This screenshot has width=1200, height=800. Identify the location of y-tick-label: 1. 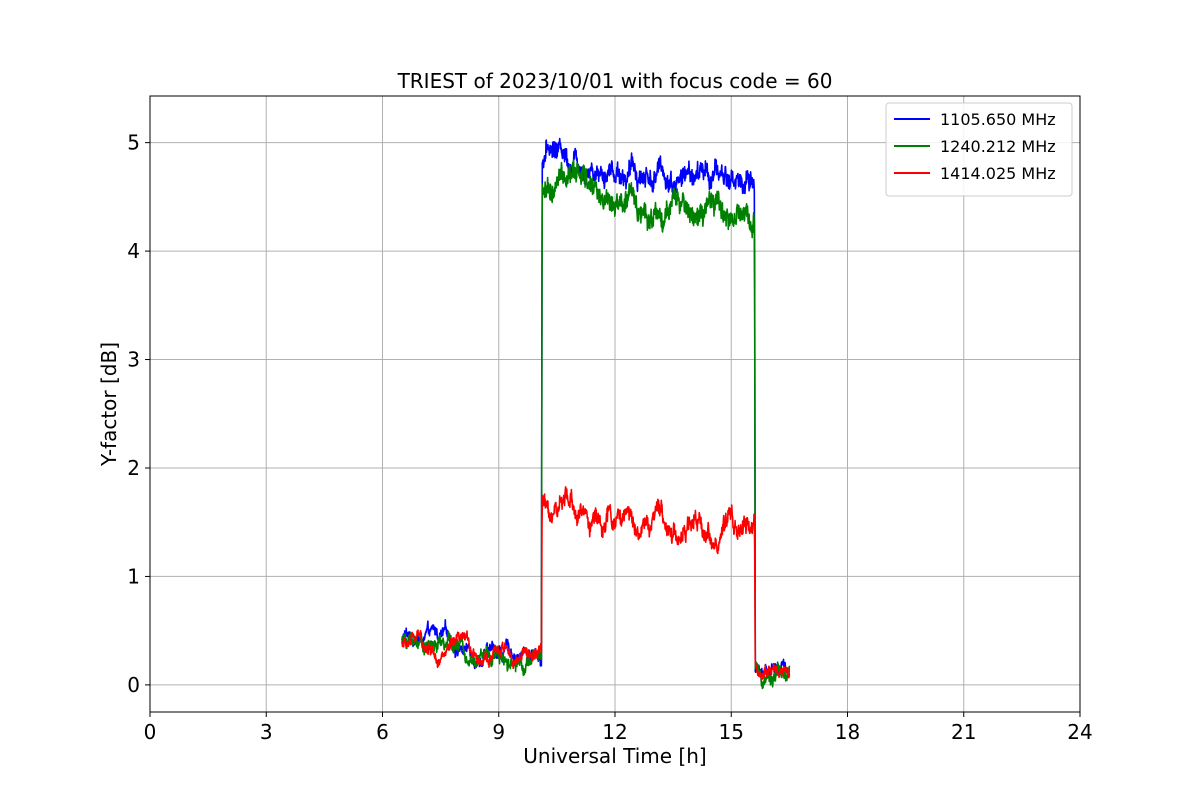
(133, 576).